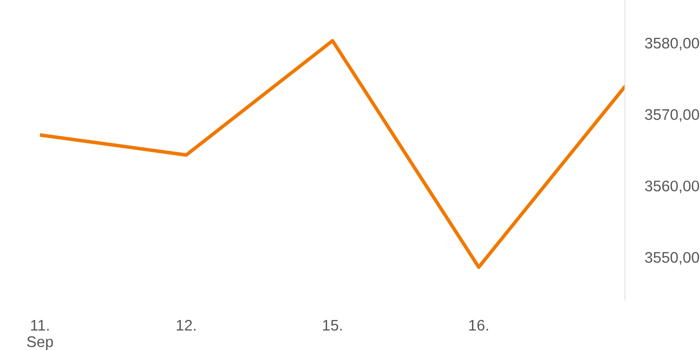  What do you see at coordinates (332, 325) in the screenshot?
I see `x-tick-label: 15.` at bounding box center [332, 325].